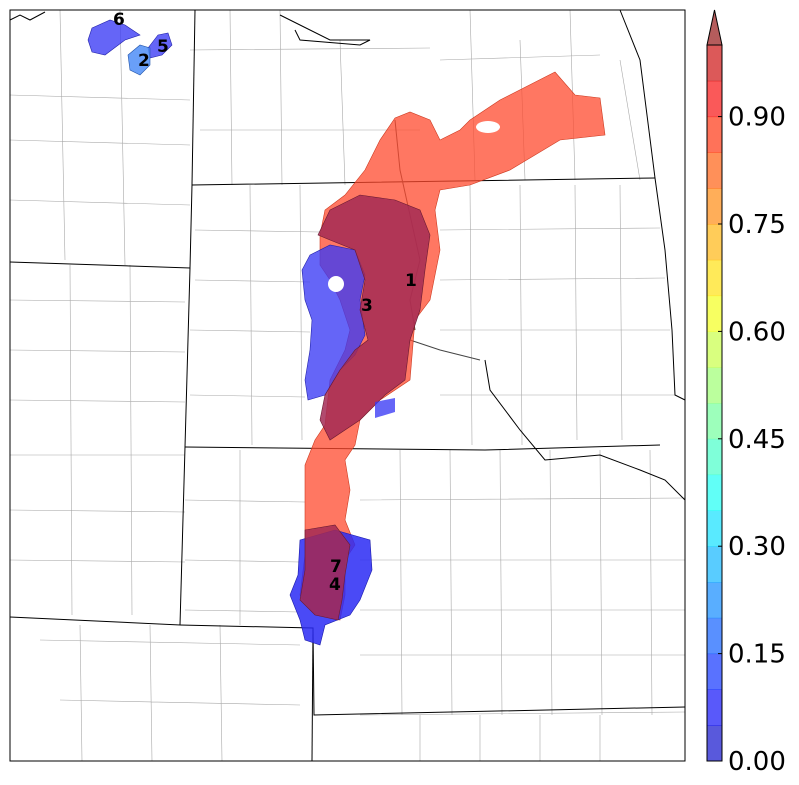  What do you see at coordinates (714, 27) in the screenshot?
I see `colorbar-extend-arrow` at bounding box center [714, 27].